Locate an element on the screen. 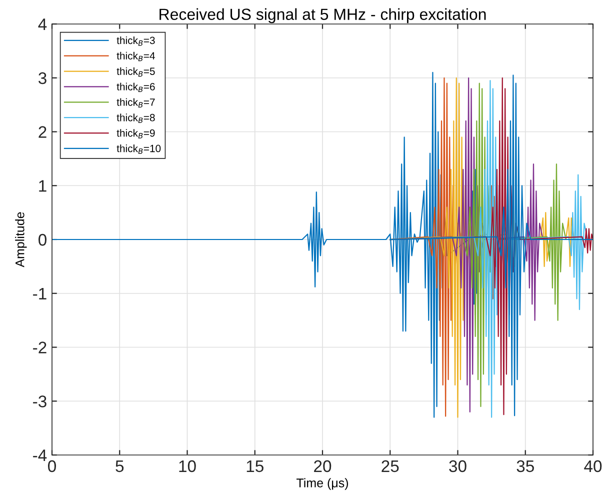 The image size is (605, 501). x-tick-label: 25 is located at coordinates (390, 466).